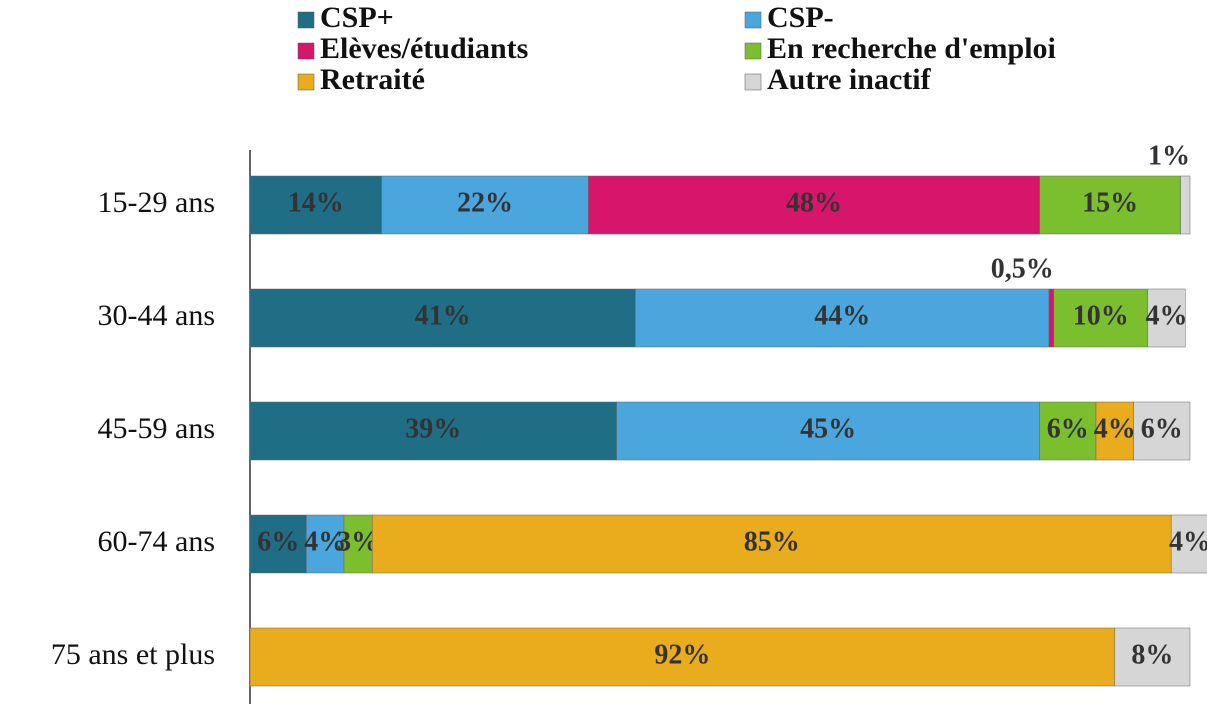 The image size is (1207, 704). Describe the element at coordinates (443, 315) in the screenshot. I see `value-label: 41%` at that location.